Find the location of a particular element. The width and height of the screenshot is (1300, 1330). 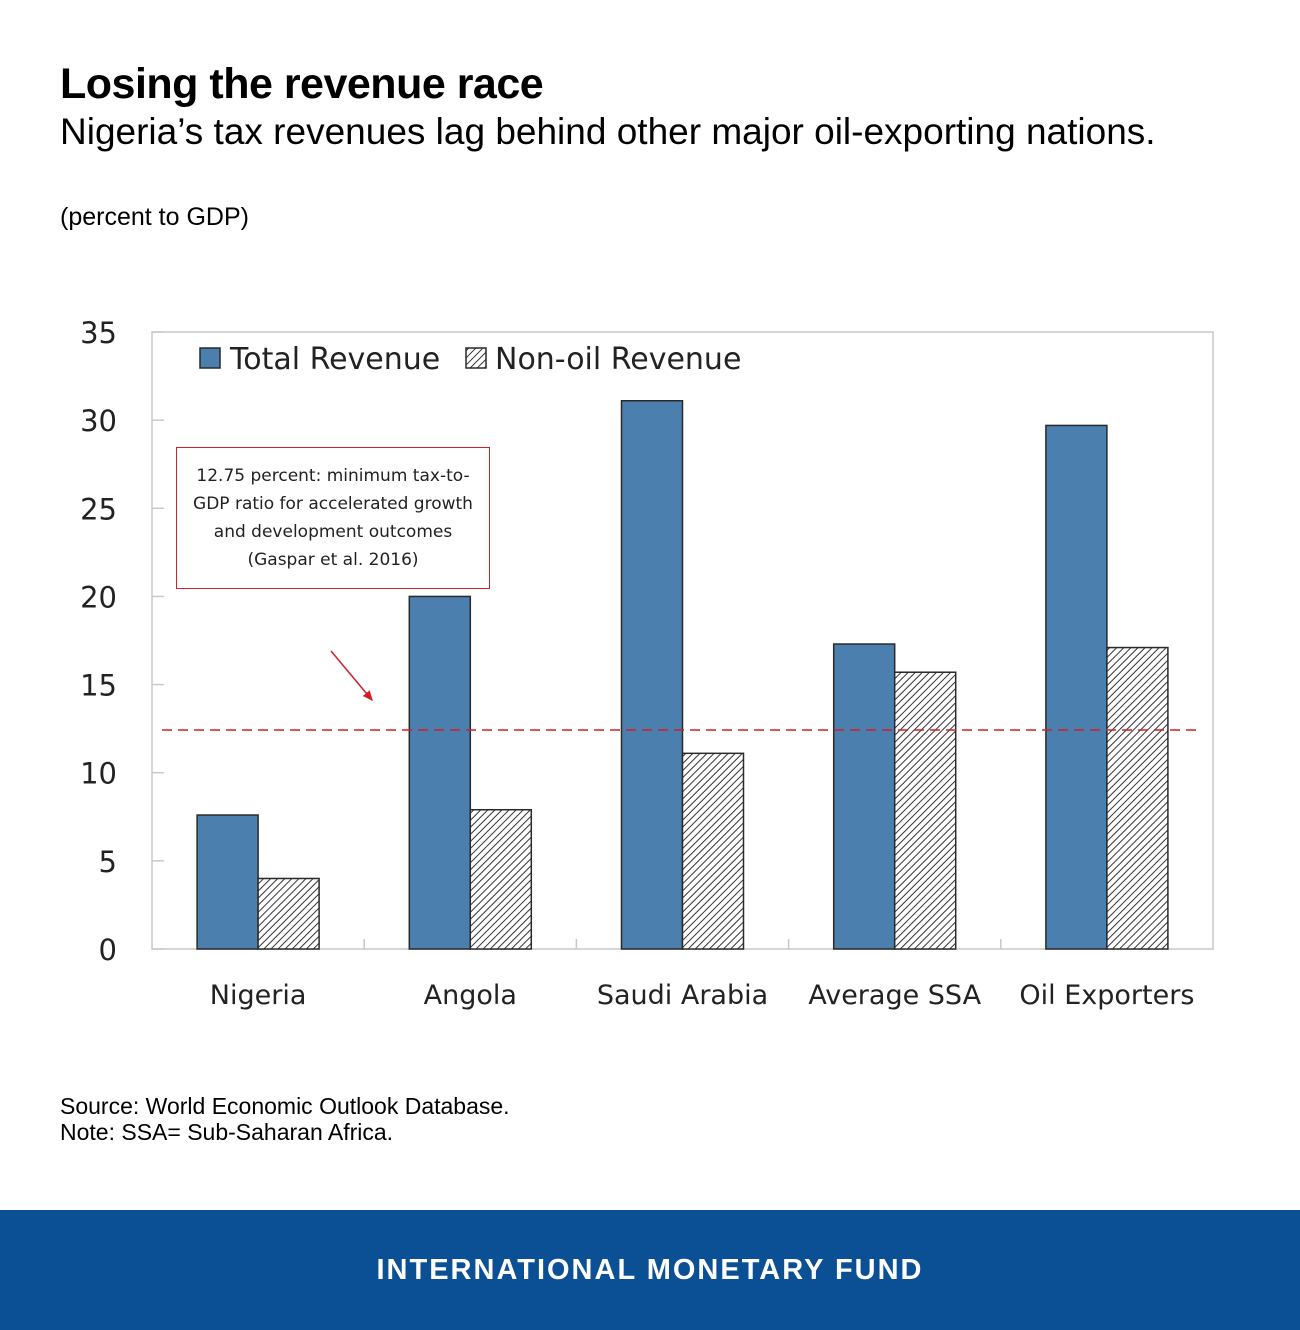

y-tick-label: 15 is located at coordinates (98, 686).